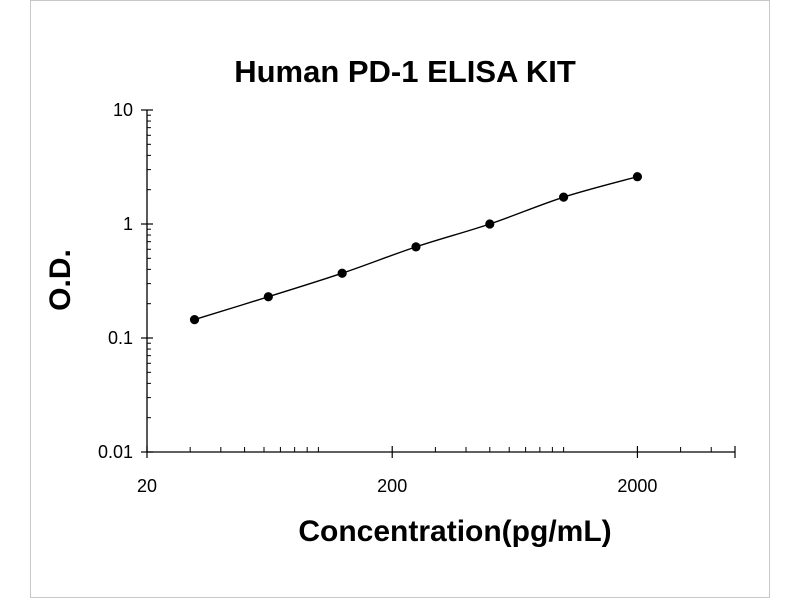 The image size is (800, 600). What do you see at coordinates (120, 338) in the screenshot?
I see `y-tick-label: 0.1` at bounding box center [120, 338].